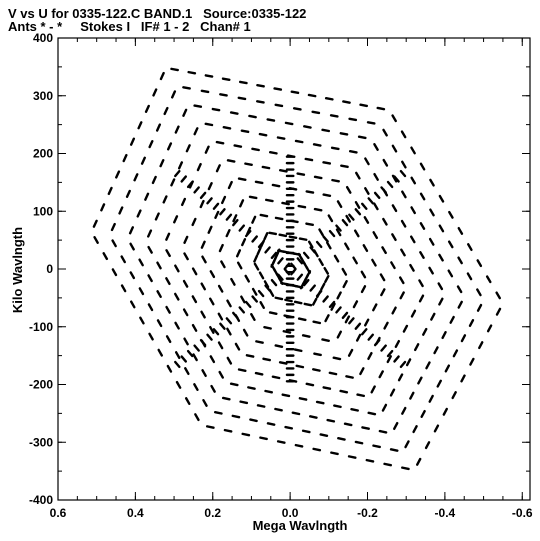  I want to click on y-tick-label: 300, so click(43, 96).